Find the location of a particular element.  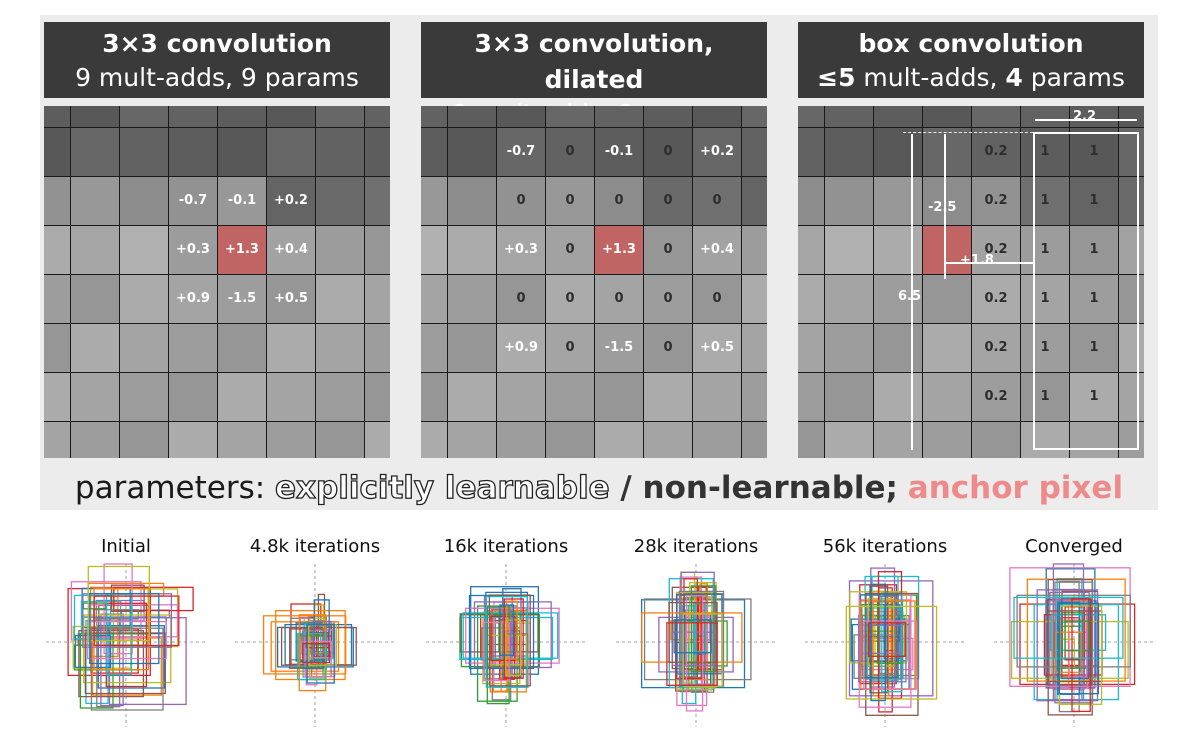

panel-title: box convolution is located at coordinates (971, 43).